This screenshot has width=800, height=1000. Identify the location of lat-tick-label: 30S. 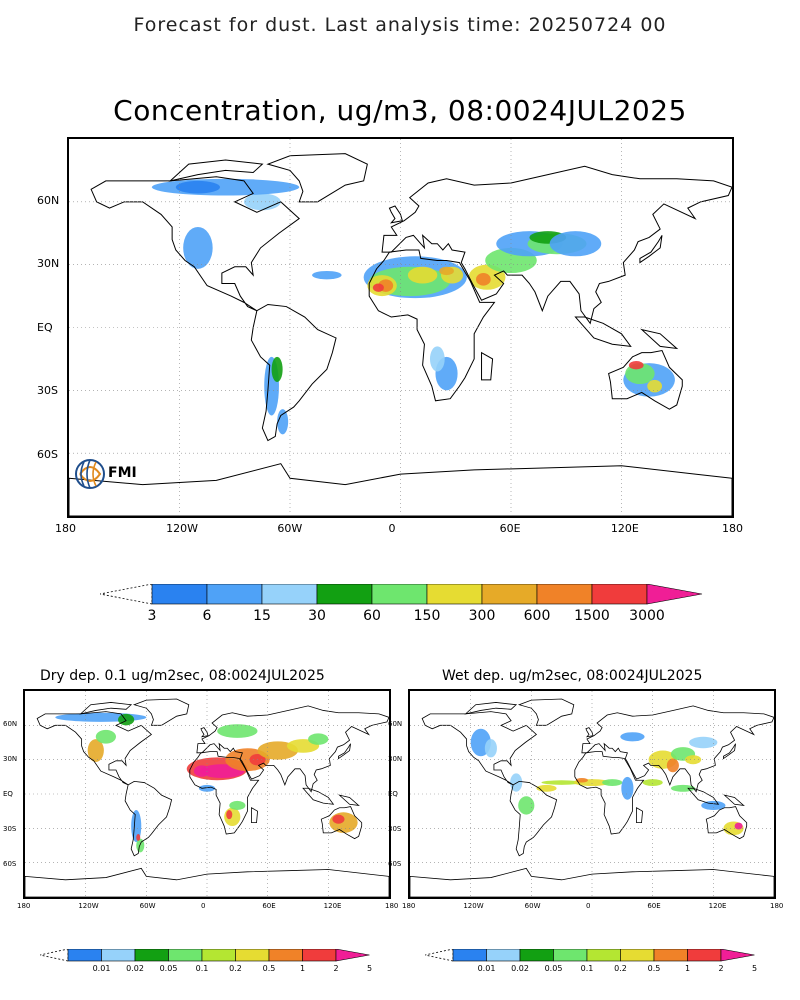
(47, 390).